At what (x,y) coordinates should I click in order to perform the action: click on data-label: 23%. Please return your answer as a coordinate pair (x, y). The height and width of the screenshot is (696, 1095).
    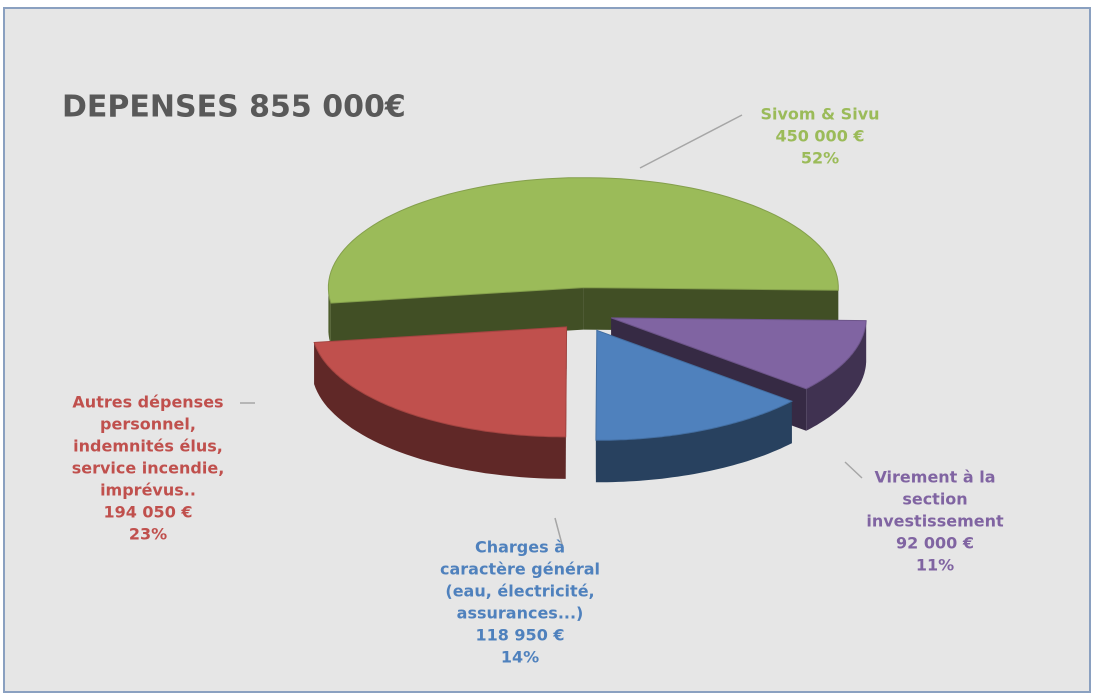
    Looking at the image, I should click on (148, 534).